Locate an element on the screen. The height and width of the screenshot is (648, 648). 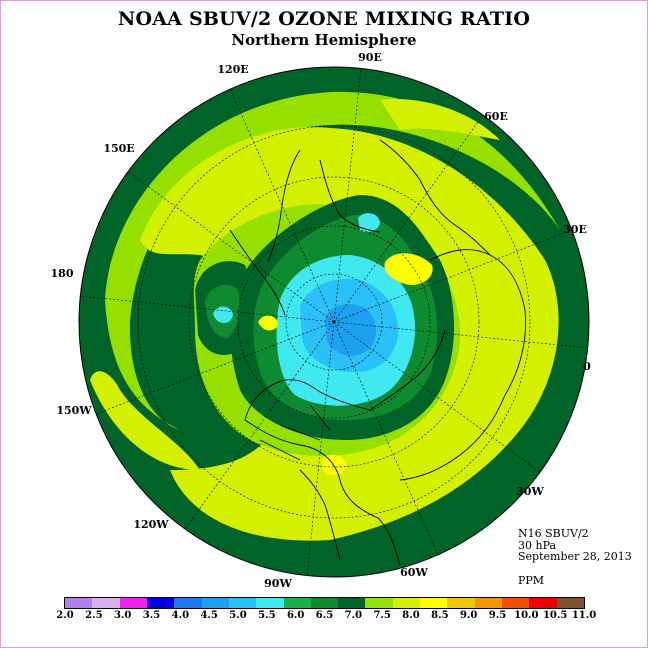
ozone-level-8-5-patch is located at coordinates (408, 269).